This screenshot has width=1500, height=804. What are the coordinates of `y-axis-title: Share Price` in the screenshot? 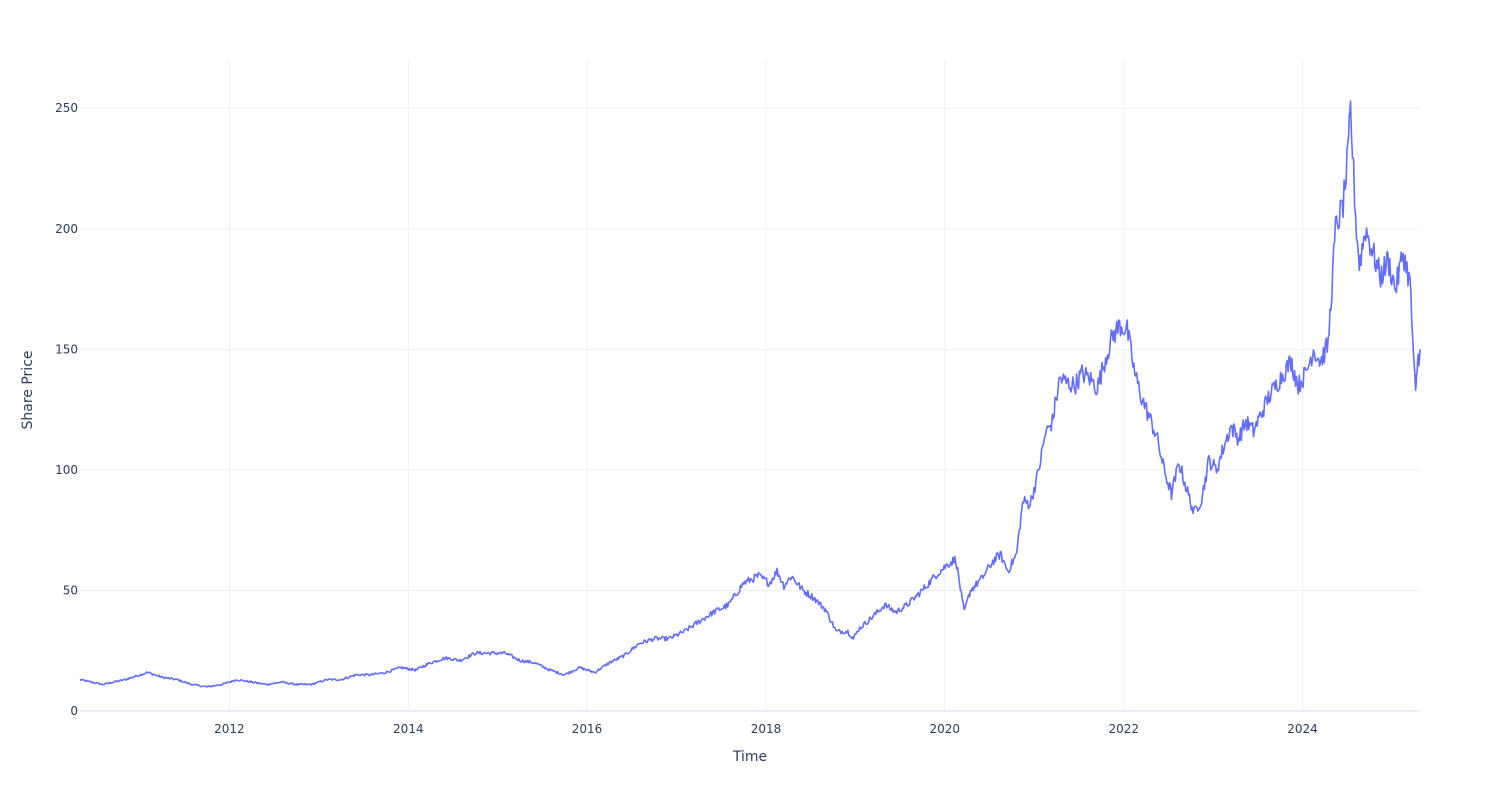 It's located at (28, 389).